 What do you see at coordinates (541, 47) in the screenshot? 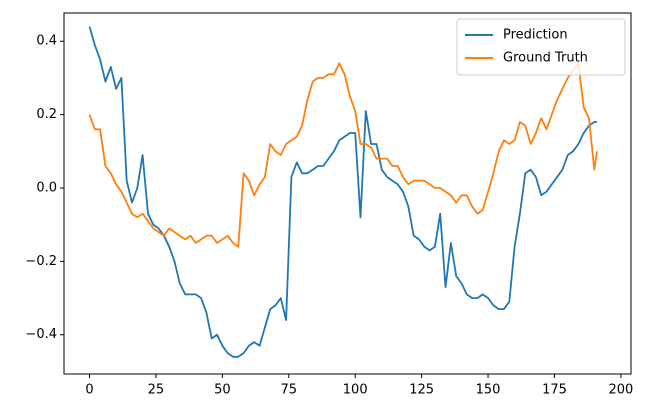
I see `legend-box` at bounding box center [541, 47].